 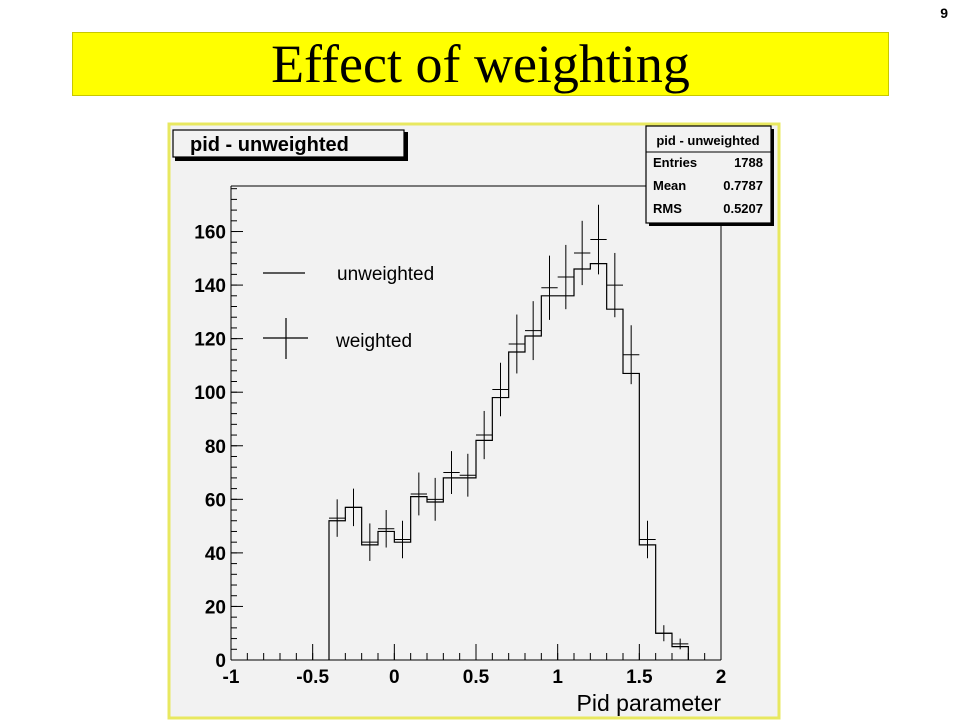 I want to click on y-tick-label: 20, so click(x=215, y=607).